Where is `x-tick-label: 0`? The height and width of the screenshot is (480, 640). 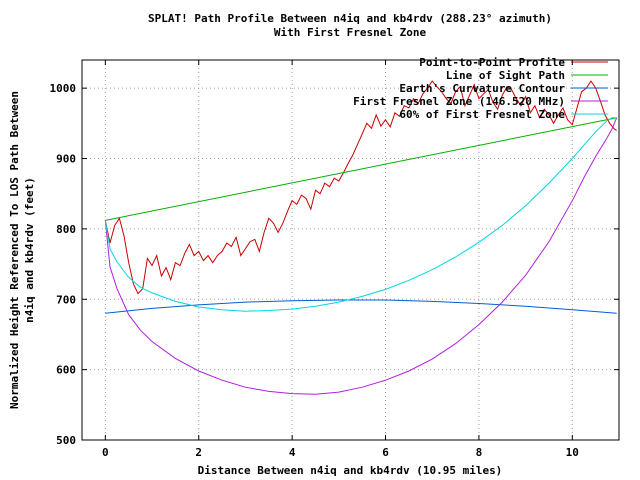
x-tick-label: 0 is located at coordinates (105, 452).